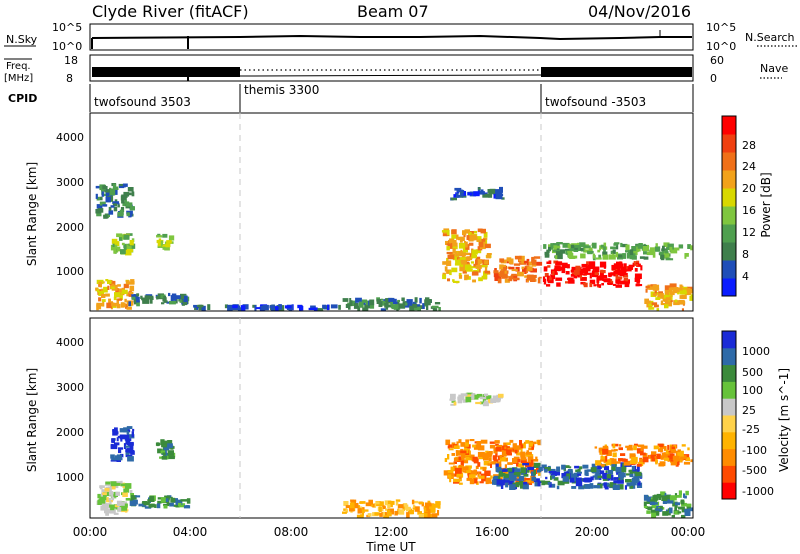 The width and height of the screenshot is (800, 554). Describe the element at coordinates (595, 102) in the screenshot. I see `cpid-segment-3: twofsound -3503` at that location.